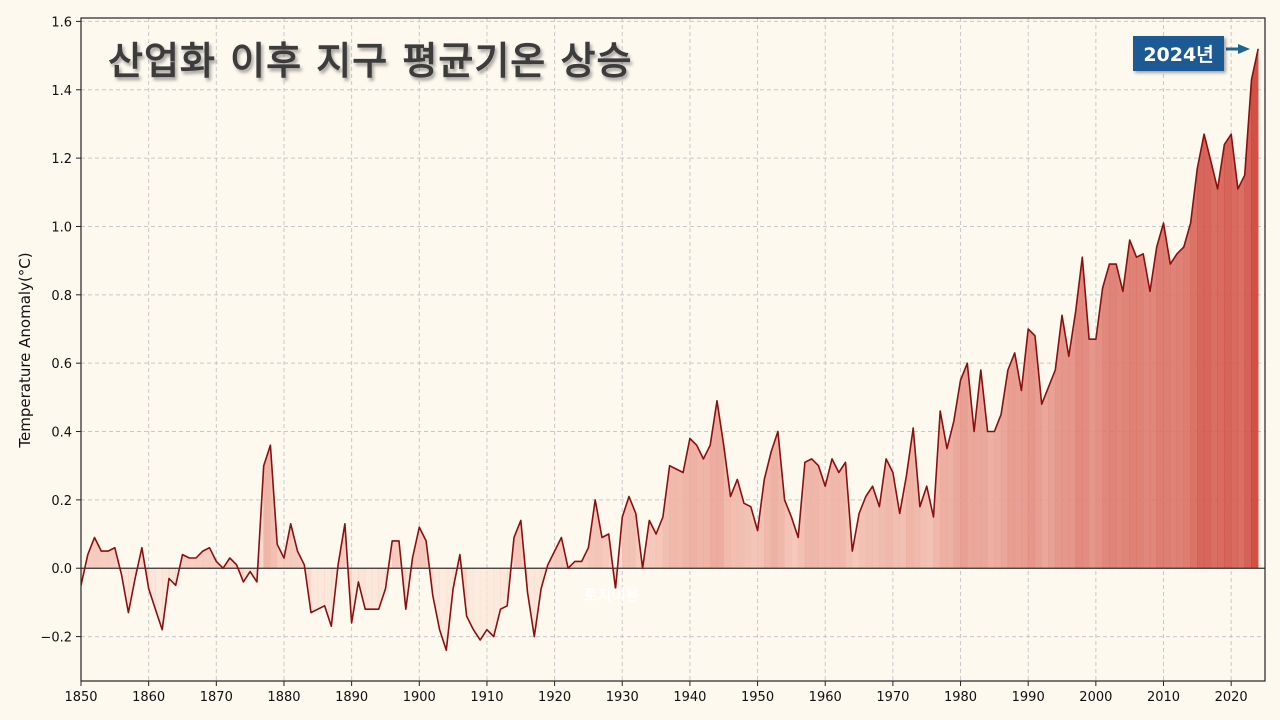  What do you see at coordinates (1028, 697) in the screenshot?
I see `svg-text: 1990` at bounding box center [1028, 697].